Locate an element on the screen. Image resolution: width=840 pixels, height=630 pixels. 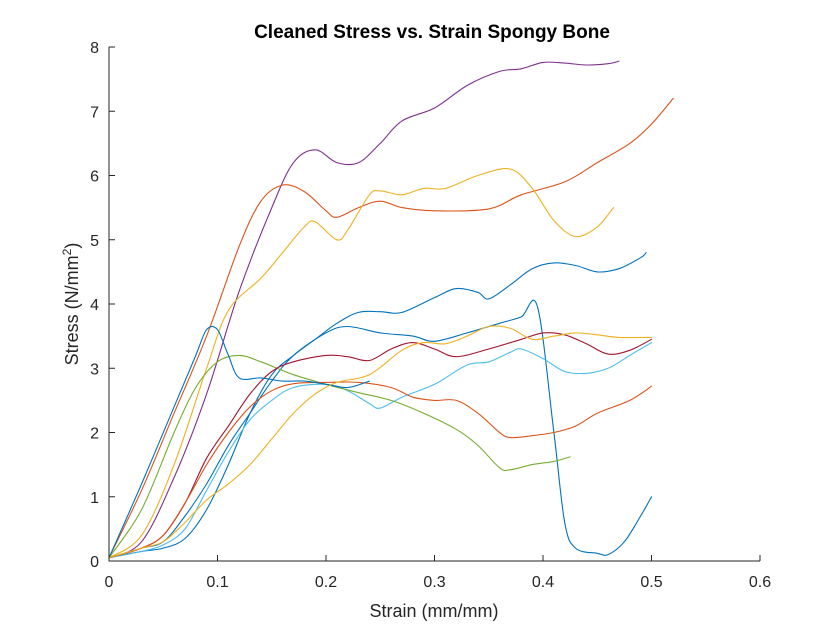
y-tick-label: 1 is located at coordinates (94, 498).